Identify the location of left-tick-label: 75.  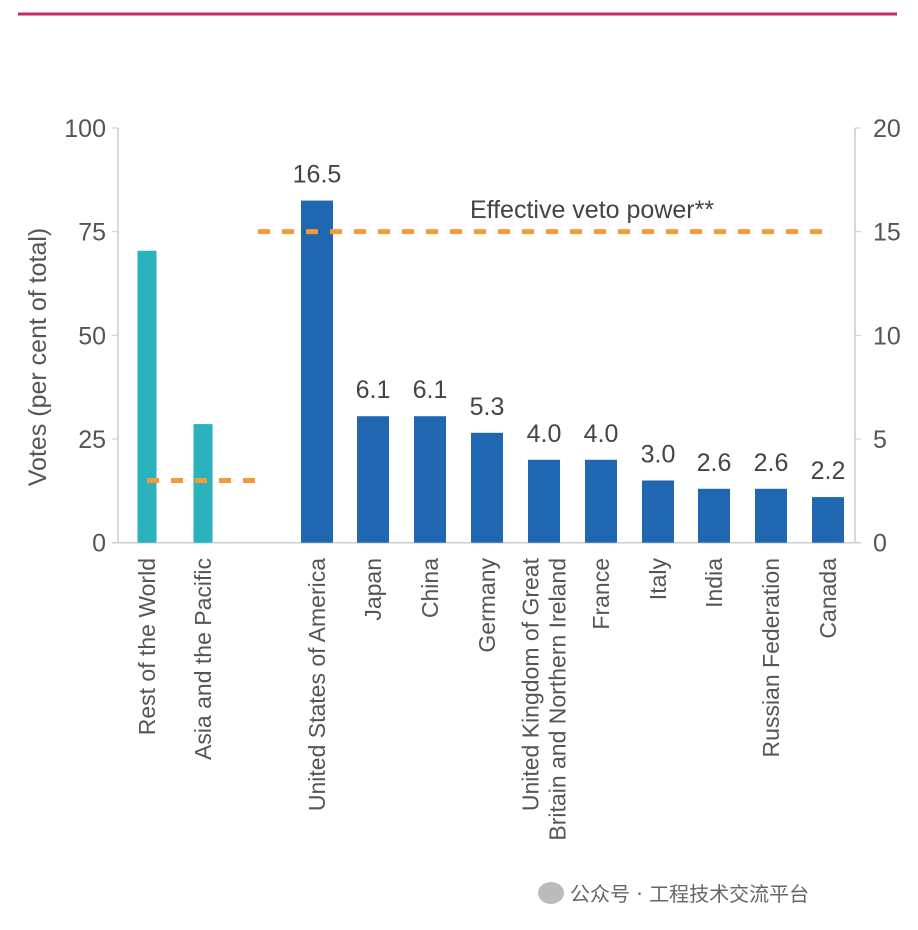
(92, 233).